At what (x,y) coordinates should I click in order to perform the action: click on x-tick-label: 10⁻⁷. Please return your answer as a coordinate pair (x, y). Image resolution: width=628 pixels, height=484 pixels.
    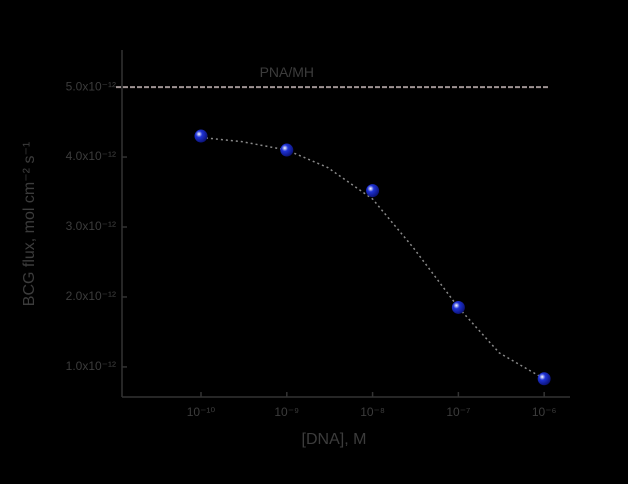
    Looking at the image, I should click on (458, 412).